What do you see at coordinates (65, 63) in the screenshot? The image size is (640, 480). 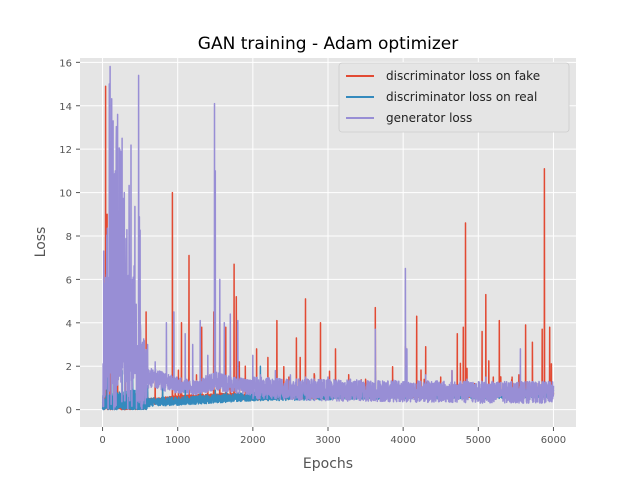 I see `y-tick-label: 16` at bounding box center [65, 63].